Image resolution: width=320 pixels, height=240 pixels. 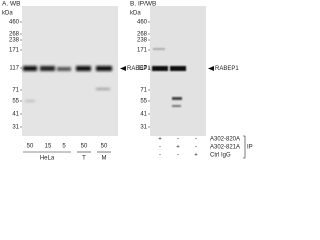 I want to click on panel-title: B. IP/WB, so click(x=143, y=4).